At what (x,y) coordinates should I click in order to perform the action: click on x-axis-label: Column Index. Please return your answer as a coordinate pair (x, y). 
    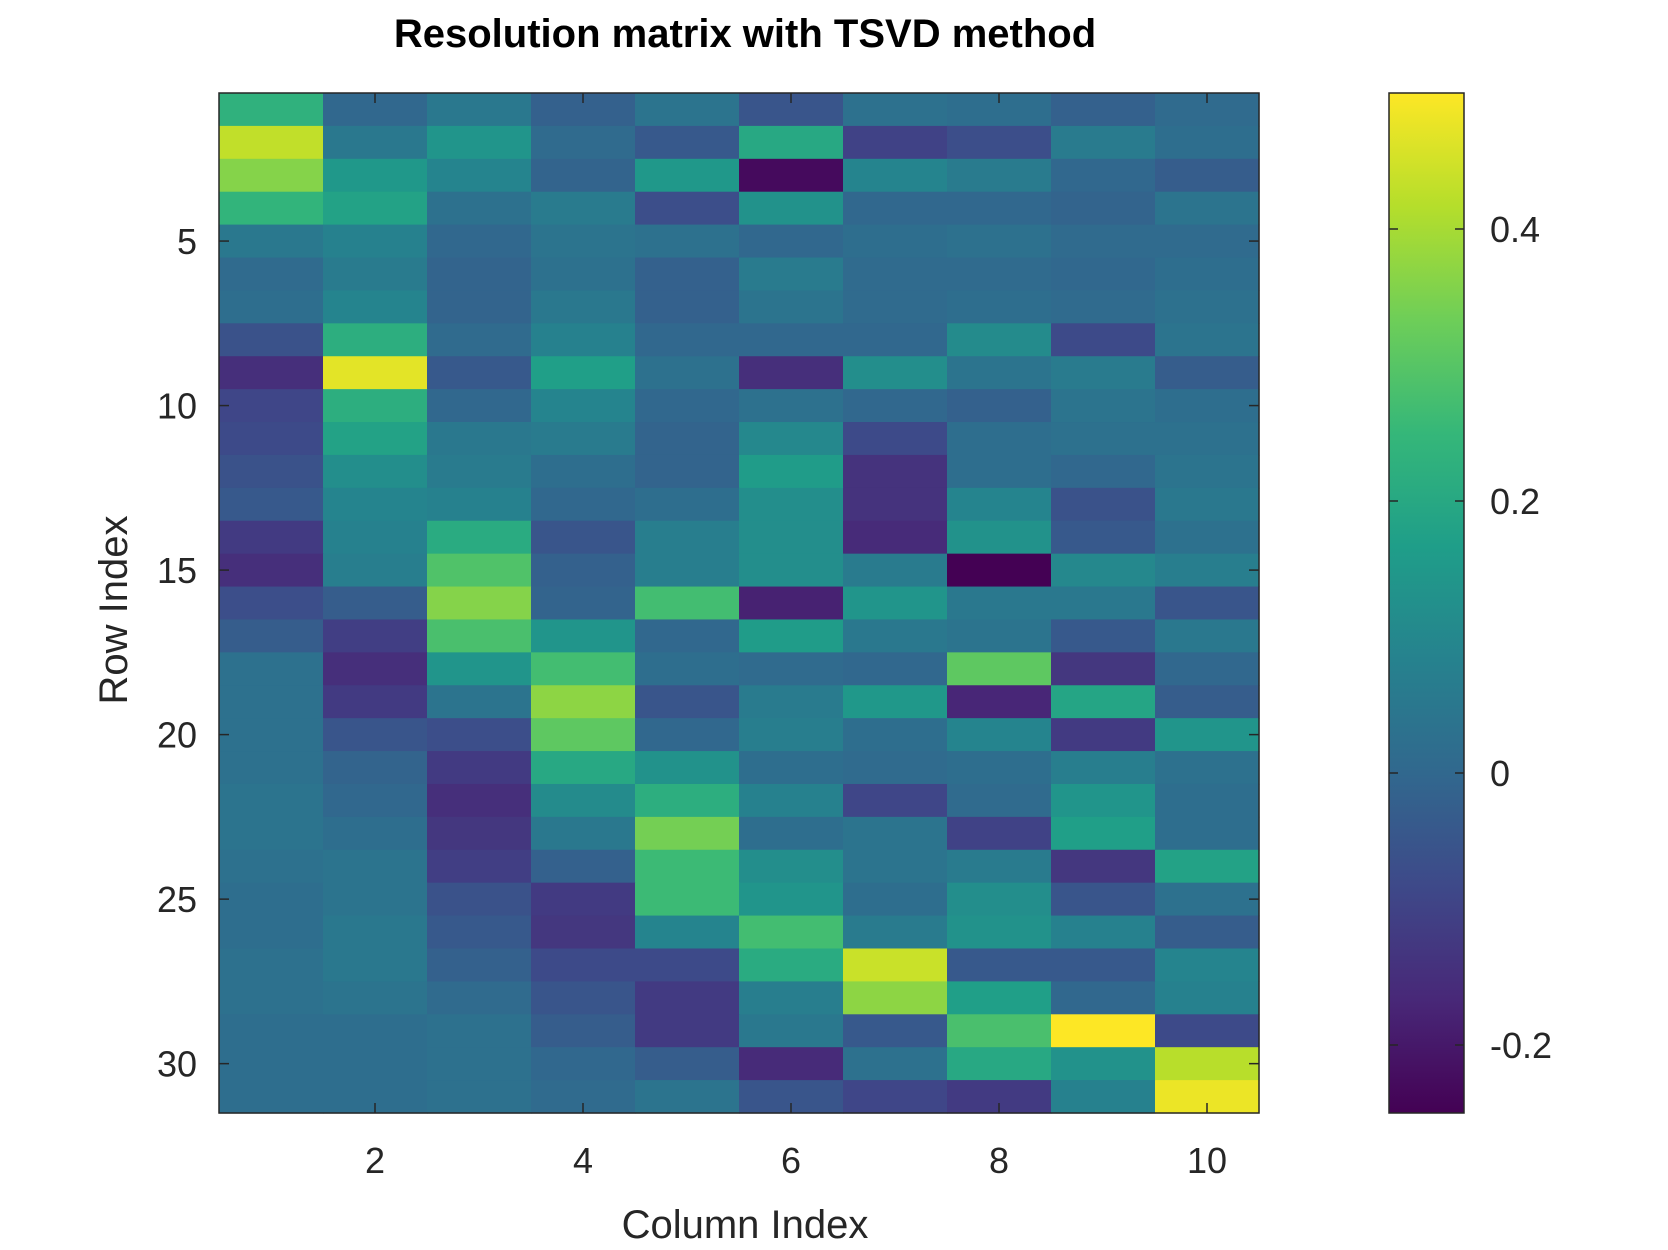
    Looking at the image, I should click on (745, 1224).